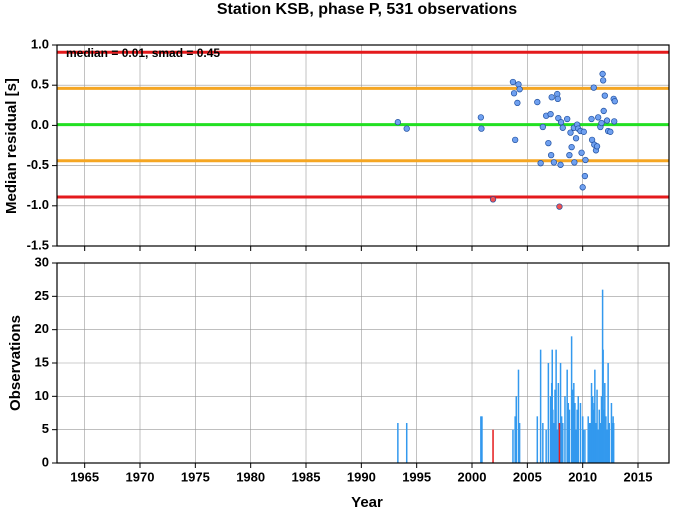  Describe the element at coordinates (42, 328) in the screenshot. I see `y-tick-label: 20` at that location.